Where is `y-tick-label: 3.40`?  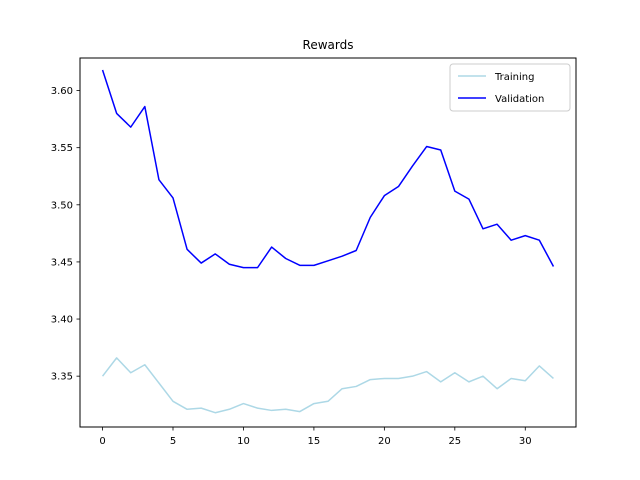 y-tick-label: 3.40 is located at coordinates (62, 320).